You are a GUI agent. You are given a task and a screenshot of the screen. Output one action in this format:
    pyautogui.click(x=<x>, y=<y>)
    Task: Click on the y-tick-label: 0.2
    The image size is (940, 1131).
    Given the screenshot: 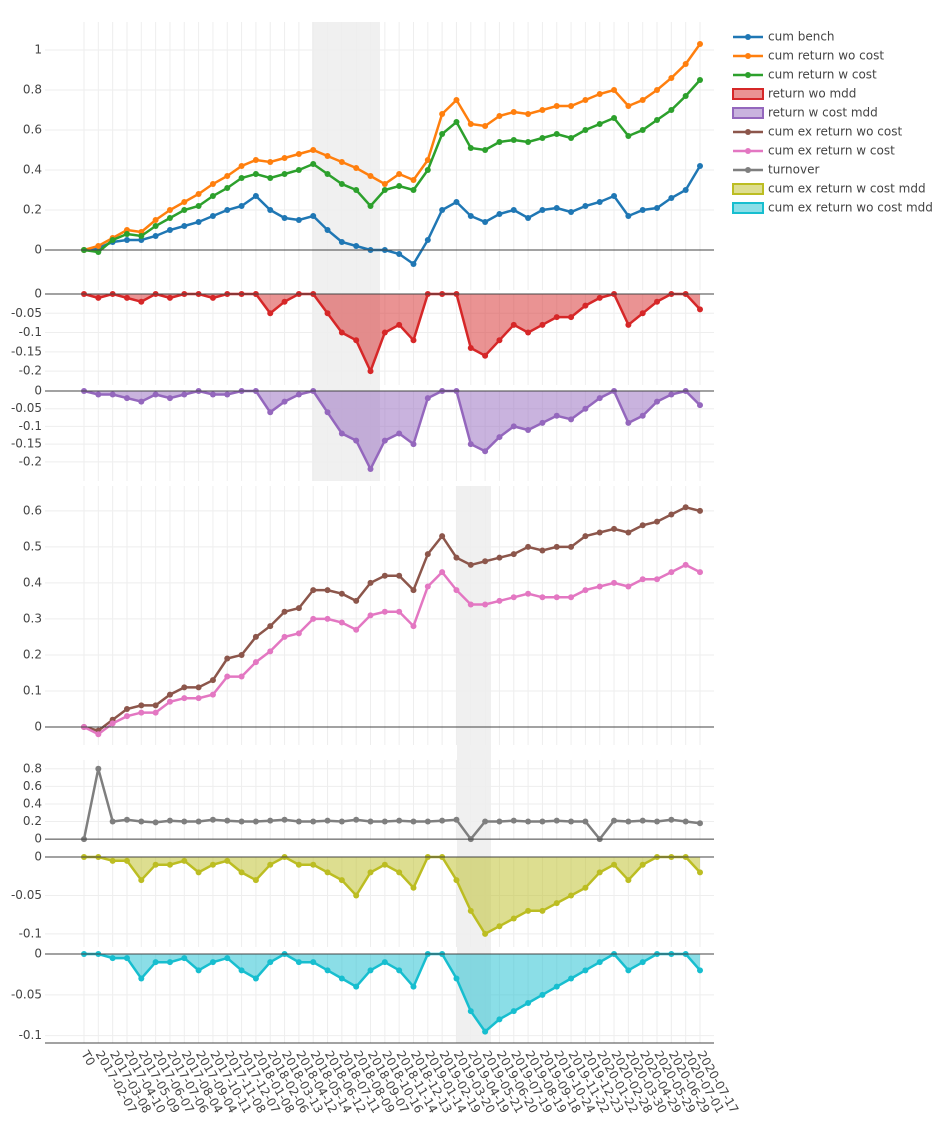 What is the action you would take?
    pyautogui.click(x=32, y=821)
    